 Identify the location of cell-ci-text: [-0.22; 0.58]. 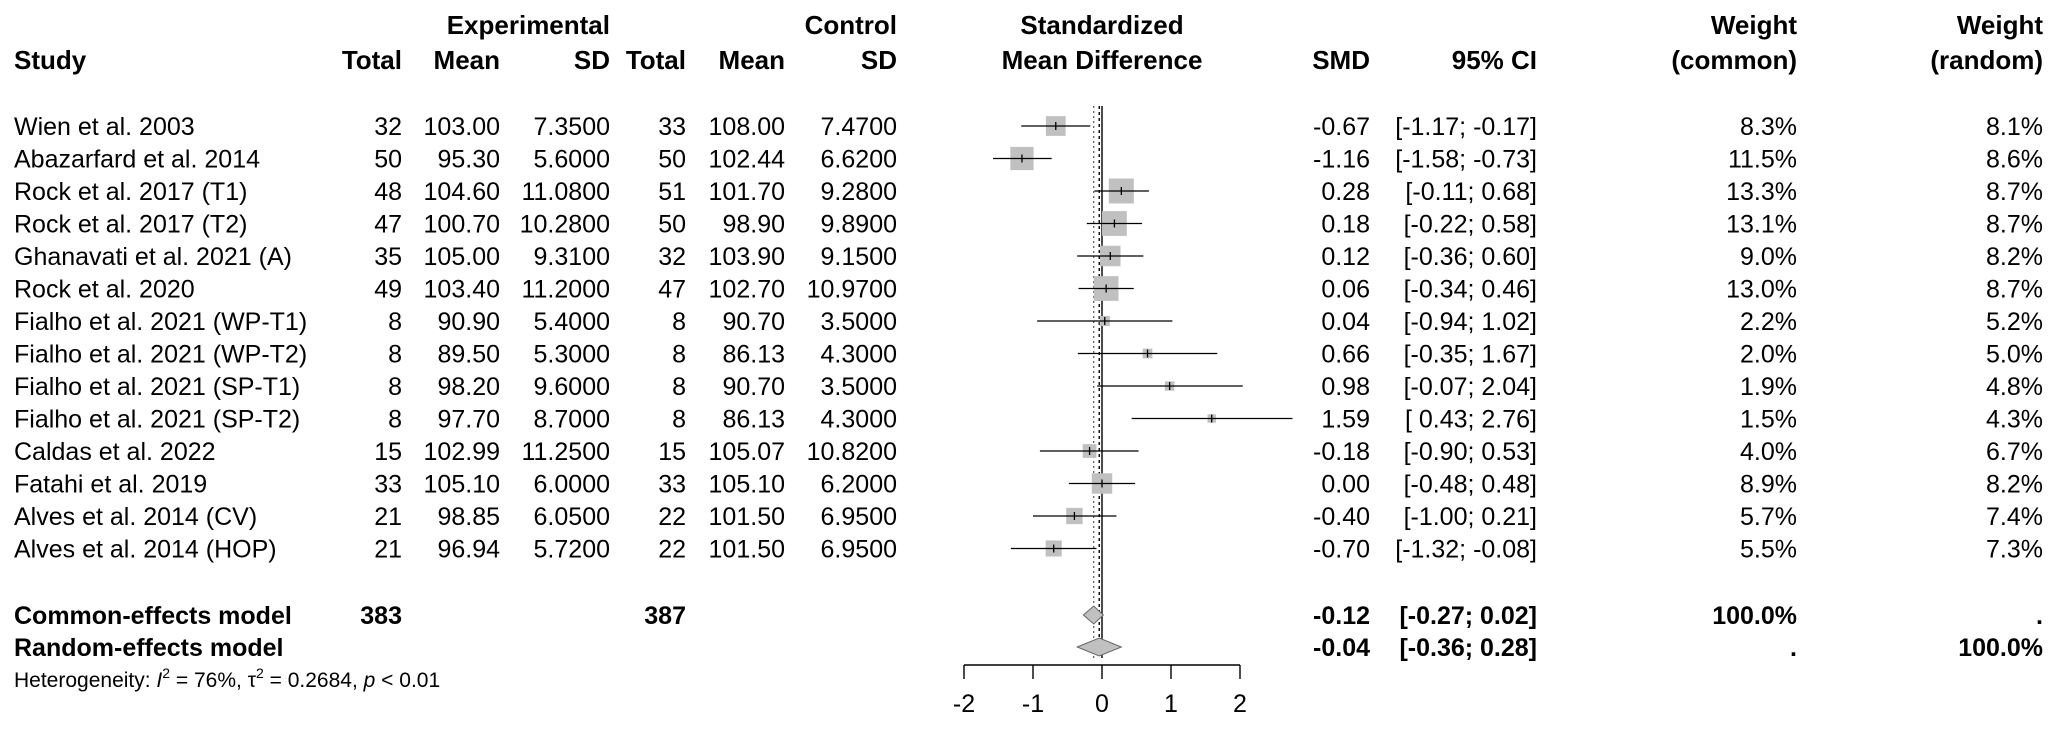
(1470, 225).